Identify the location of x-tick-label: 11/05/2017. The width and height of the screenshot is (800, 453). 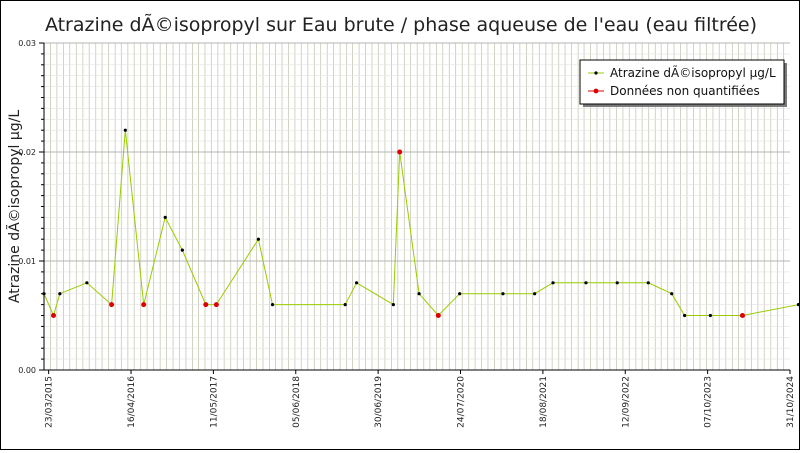
(214, 402).